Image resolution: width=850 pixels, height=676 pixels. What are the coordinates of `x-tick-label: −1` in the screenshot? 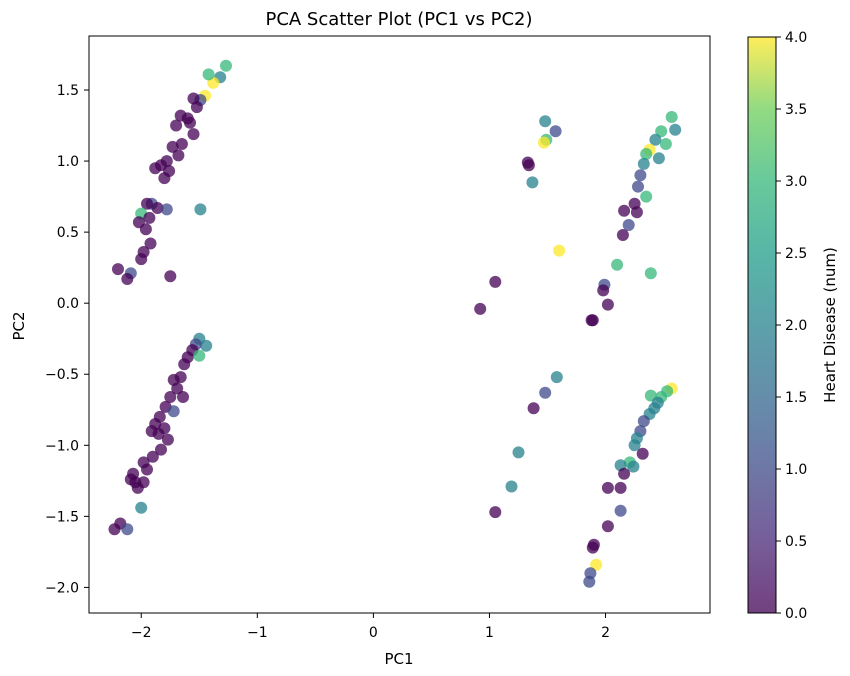 It's located at (257, 633).